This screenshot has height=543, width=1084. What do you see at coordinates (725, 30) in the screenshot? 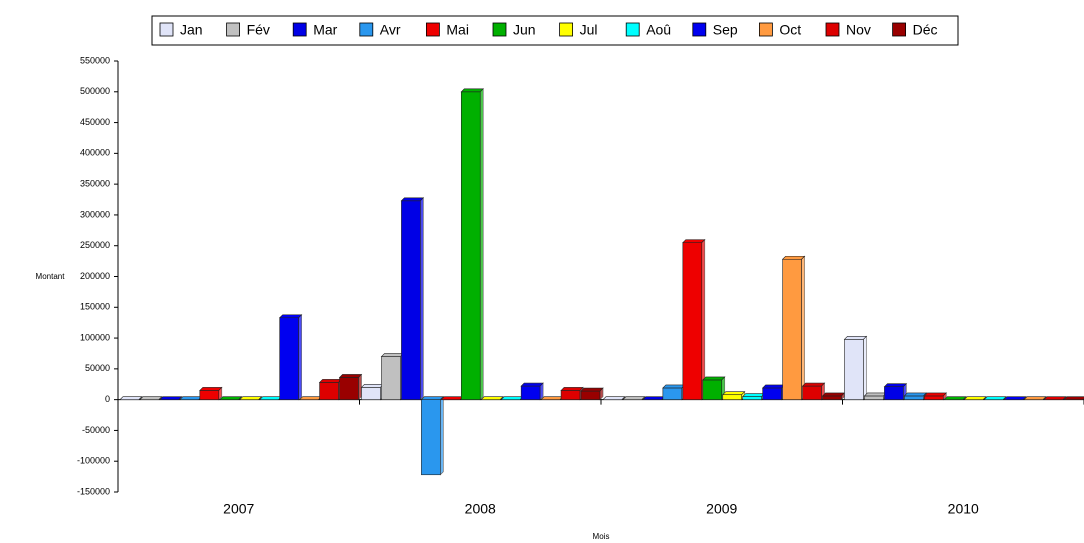
I see `legend-label: Sep` at bounding box center [725, 30].